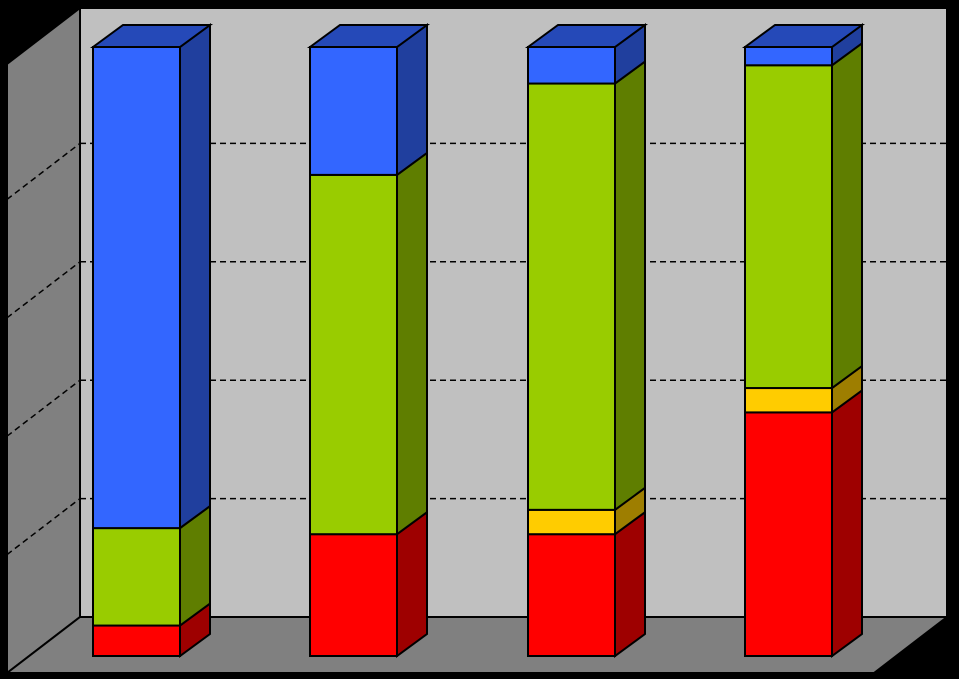 The height and width of the screenshot is (679, 959). I want to click on floor, so click(477, 645).